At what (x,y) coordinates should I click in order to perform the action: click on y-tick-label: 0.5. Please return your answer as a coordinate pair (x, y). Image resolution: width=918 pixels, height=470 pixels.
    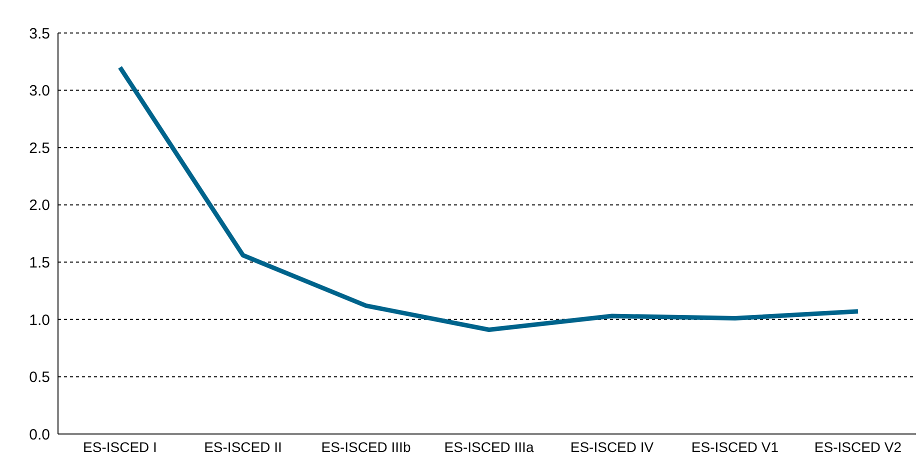
    Looking at the image, I should click on (39, 377).